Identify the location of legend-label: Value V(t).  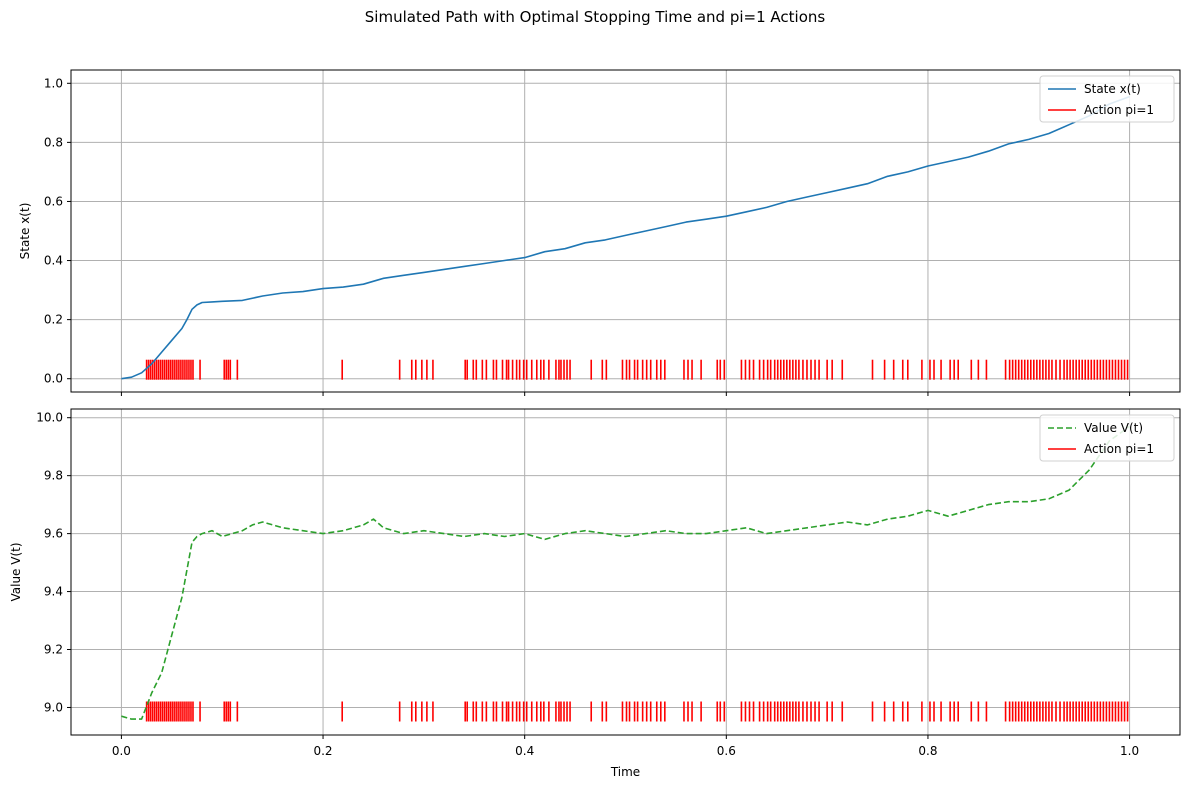
(1113, 428).